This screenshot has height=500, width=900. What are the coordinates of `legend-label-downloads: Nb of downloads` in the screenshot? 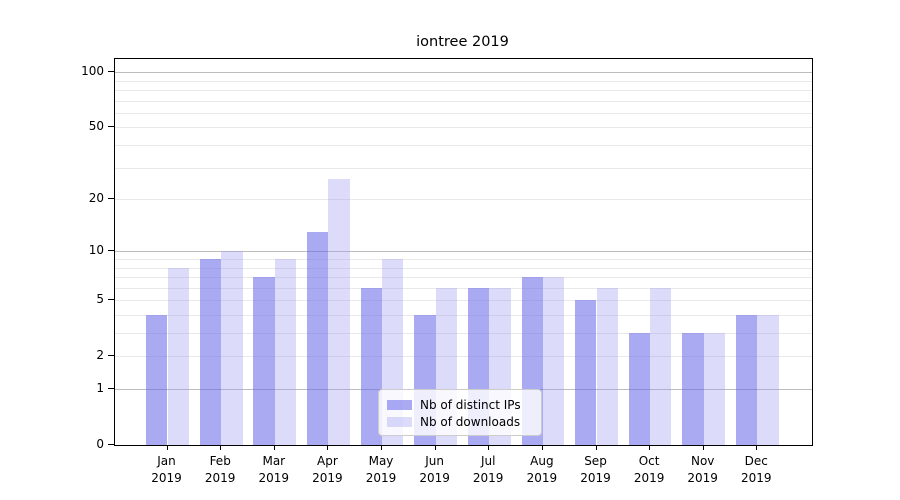 It's located at (470, 421).